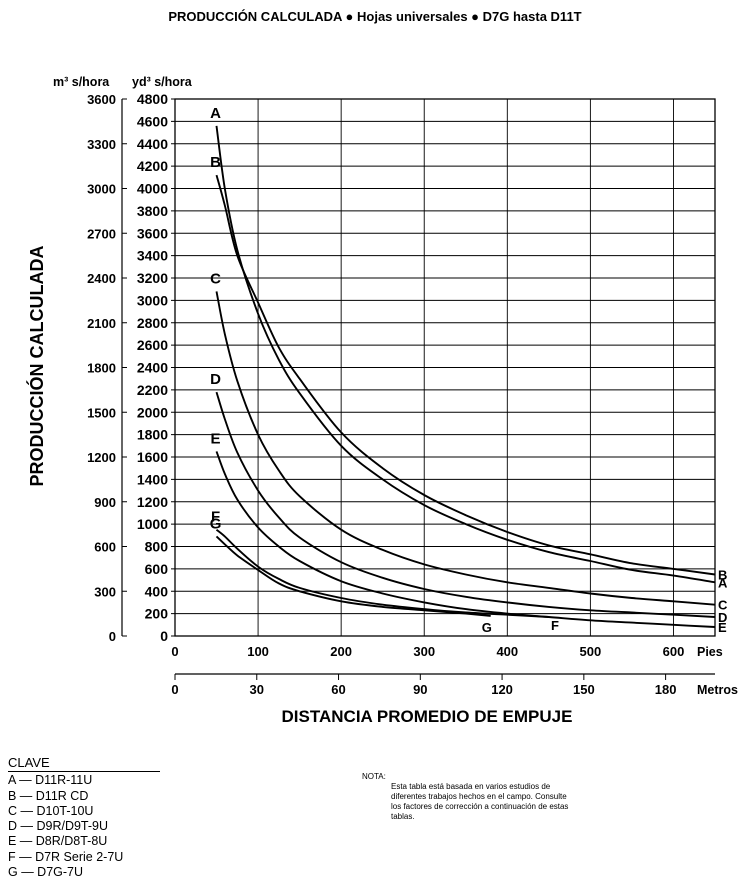 This screenshot has width=750, height=895. Describe the element at coordinates (152, 524) in the screenshot. I see `y-tick-label-yd3: 1000` at that location.